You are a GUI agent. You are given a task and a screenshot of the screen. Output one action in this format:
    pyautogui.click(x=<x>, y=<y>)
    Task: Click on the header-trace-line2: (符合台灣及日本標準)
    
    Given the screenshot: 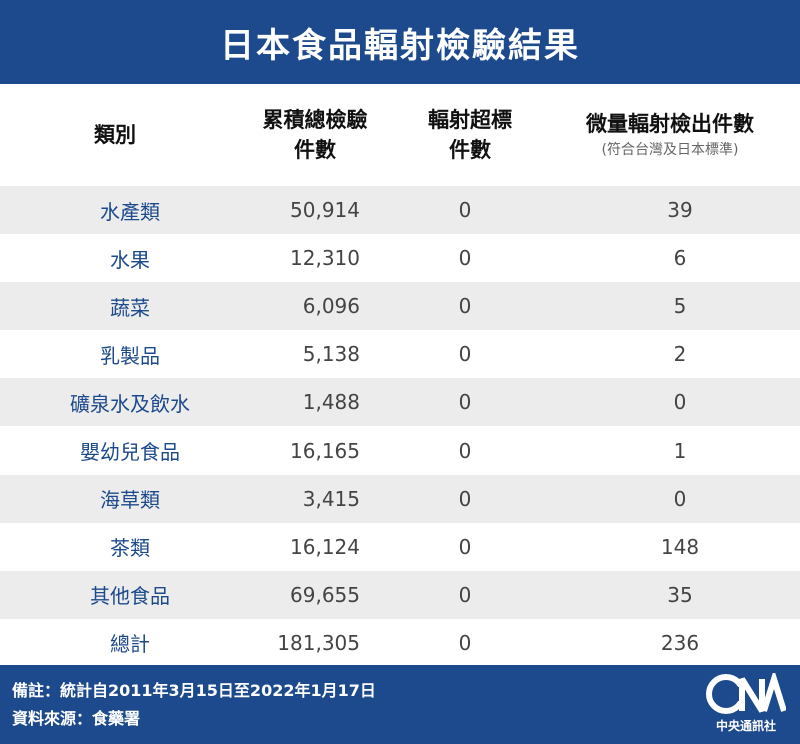 What is the action you would take?
    pyautogui.click(x=670, y=150)
    